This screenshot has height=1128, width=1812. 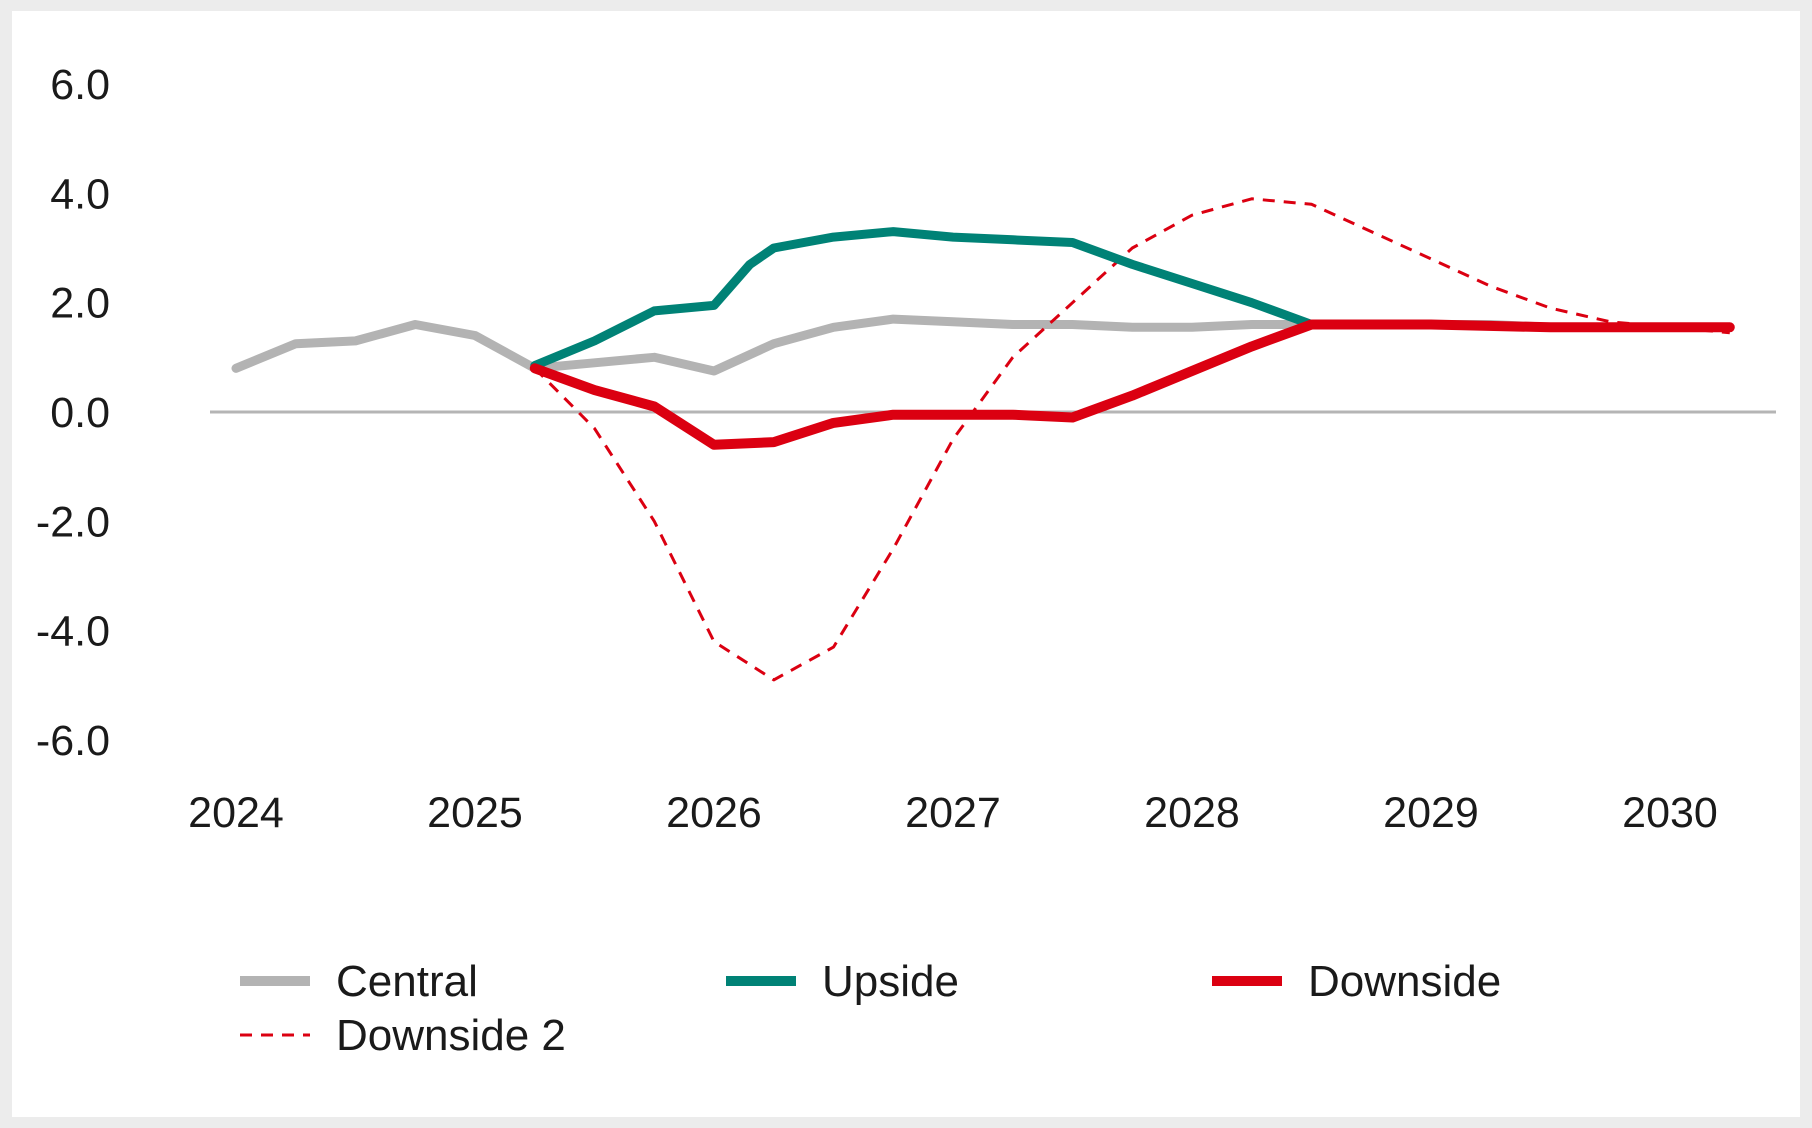 I want to click on x-tick-label: 2029, so click(x=1431, y=813).